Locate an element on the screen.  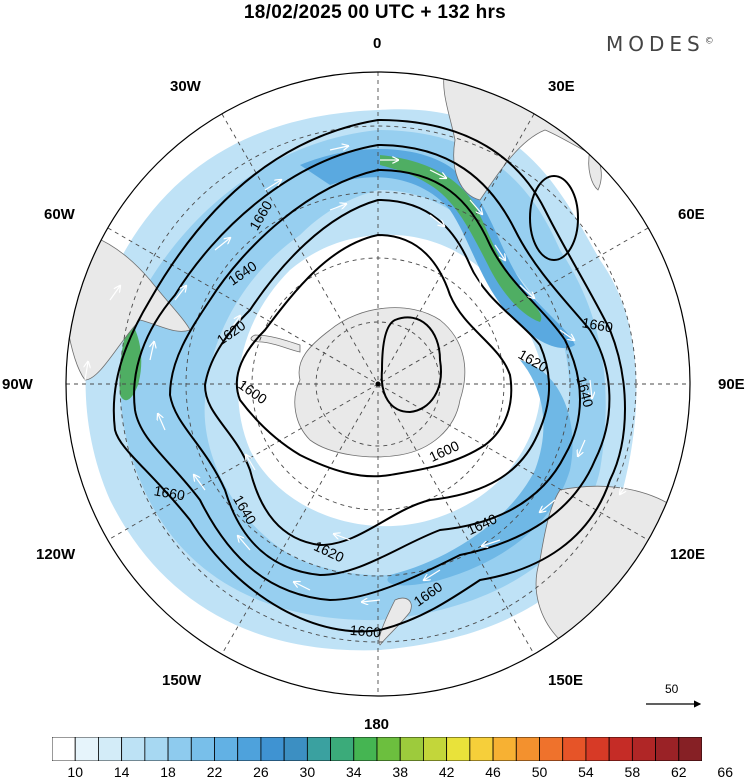
colorbar-tick-label: 14 is located at coordinates (121, 772).